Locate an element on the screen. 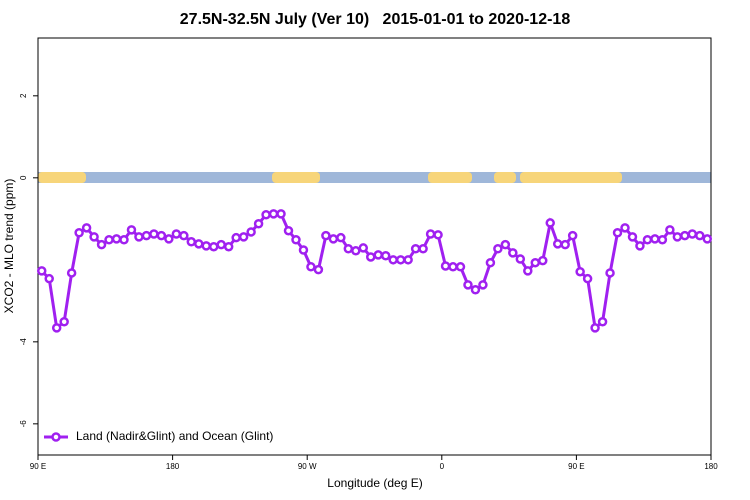  x-tick-label: 90 W is located at coordinates (307, 466).